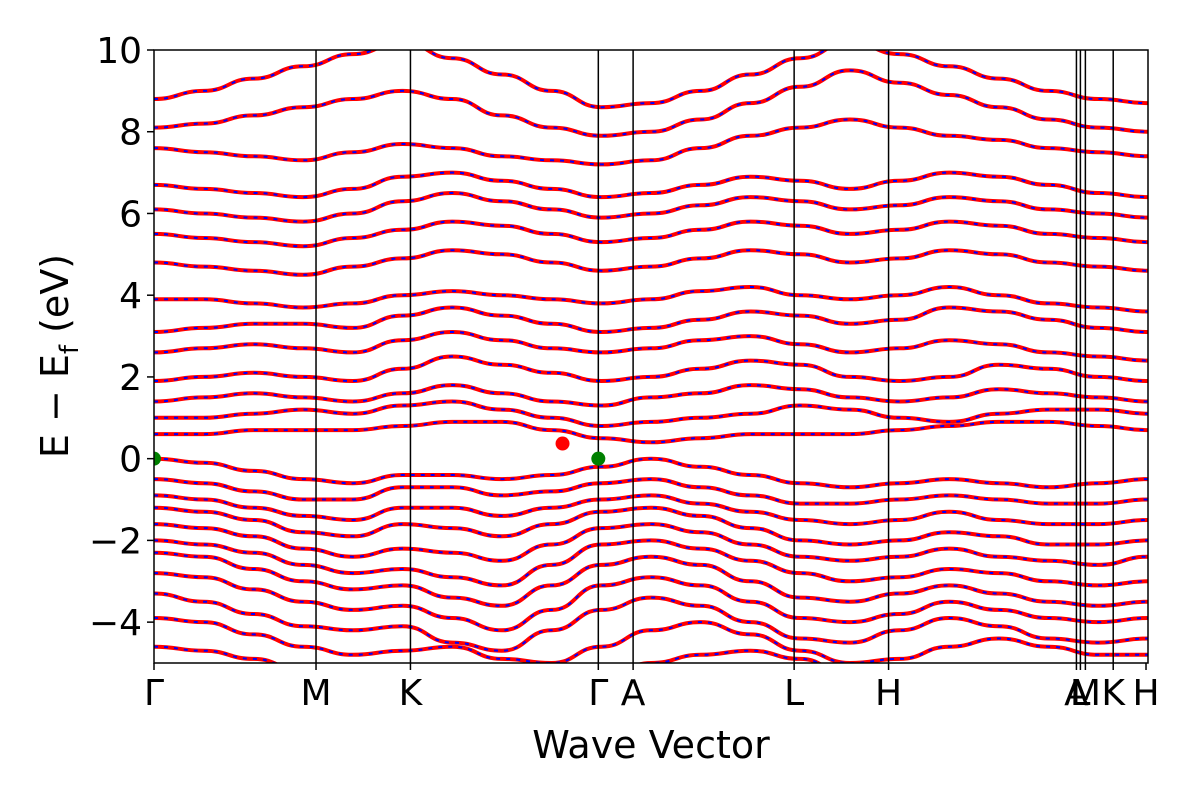 Image resolution: width=1200 pixels, height=800 pixels. Describe the element at coordinates (651, 745) in the screenshot. I see `x-axis-label: Wave Vector` at that location.